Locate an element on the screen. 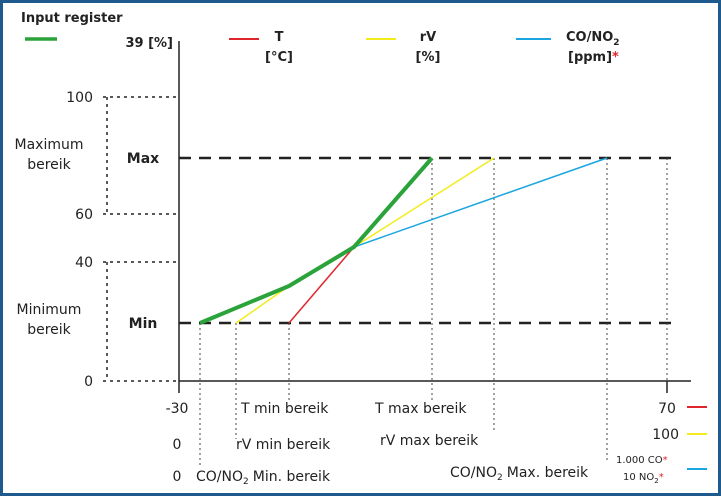 The height and width of the screenshot is (496, 721). legend-co-text: CO/NO is located at coordinates (589, 37).